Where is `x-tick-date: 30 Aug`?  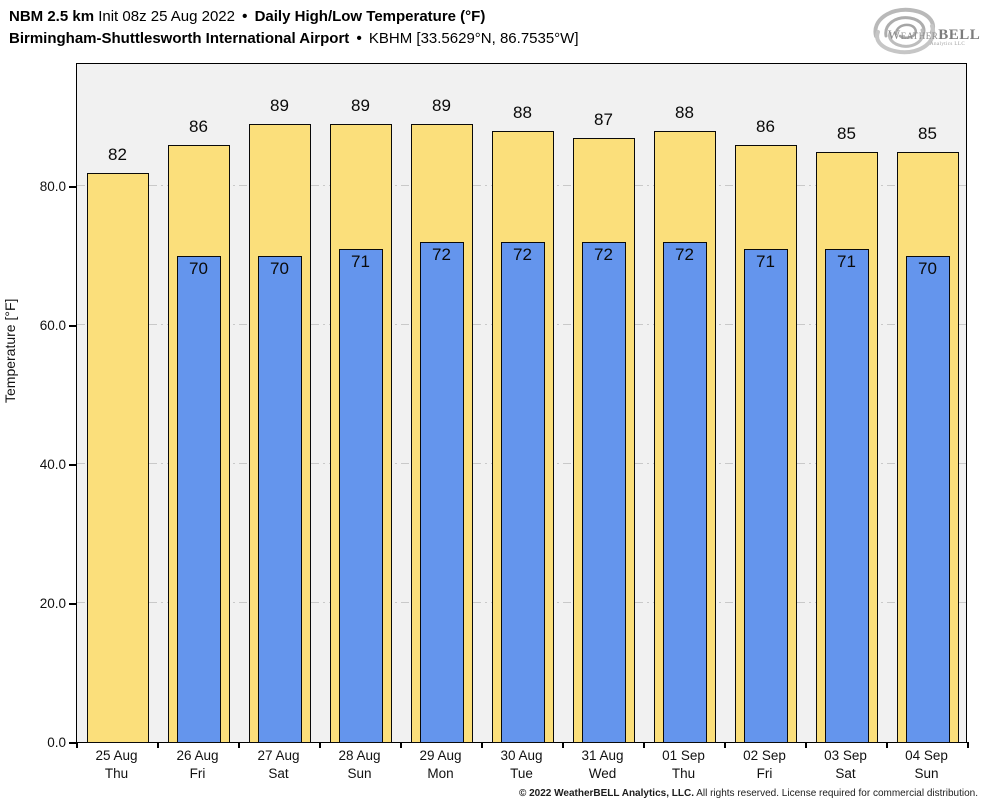 x-tick-date: 30 Aug is located at coordinates (521, 755).